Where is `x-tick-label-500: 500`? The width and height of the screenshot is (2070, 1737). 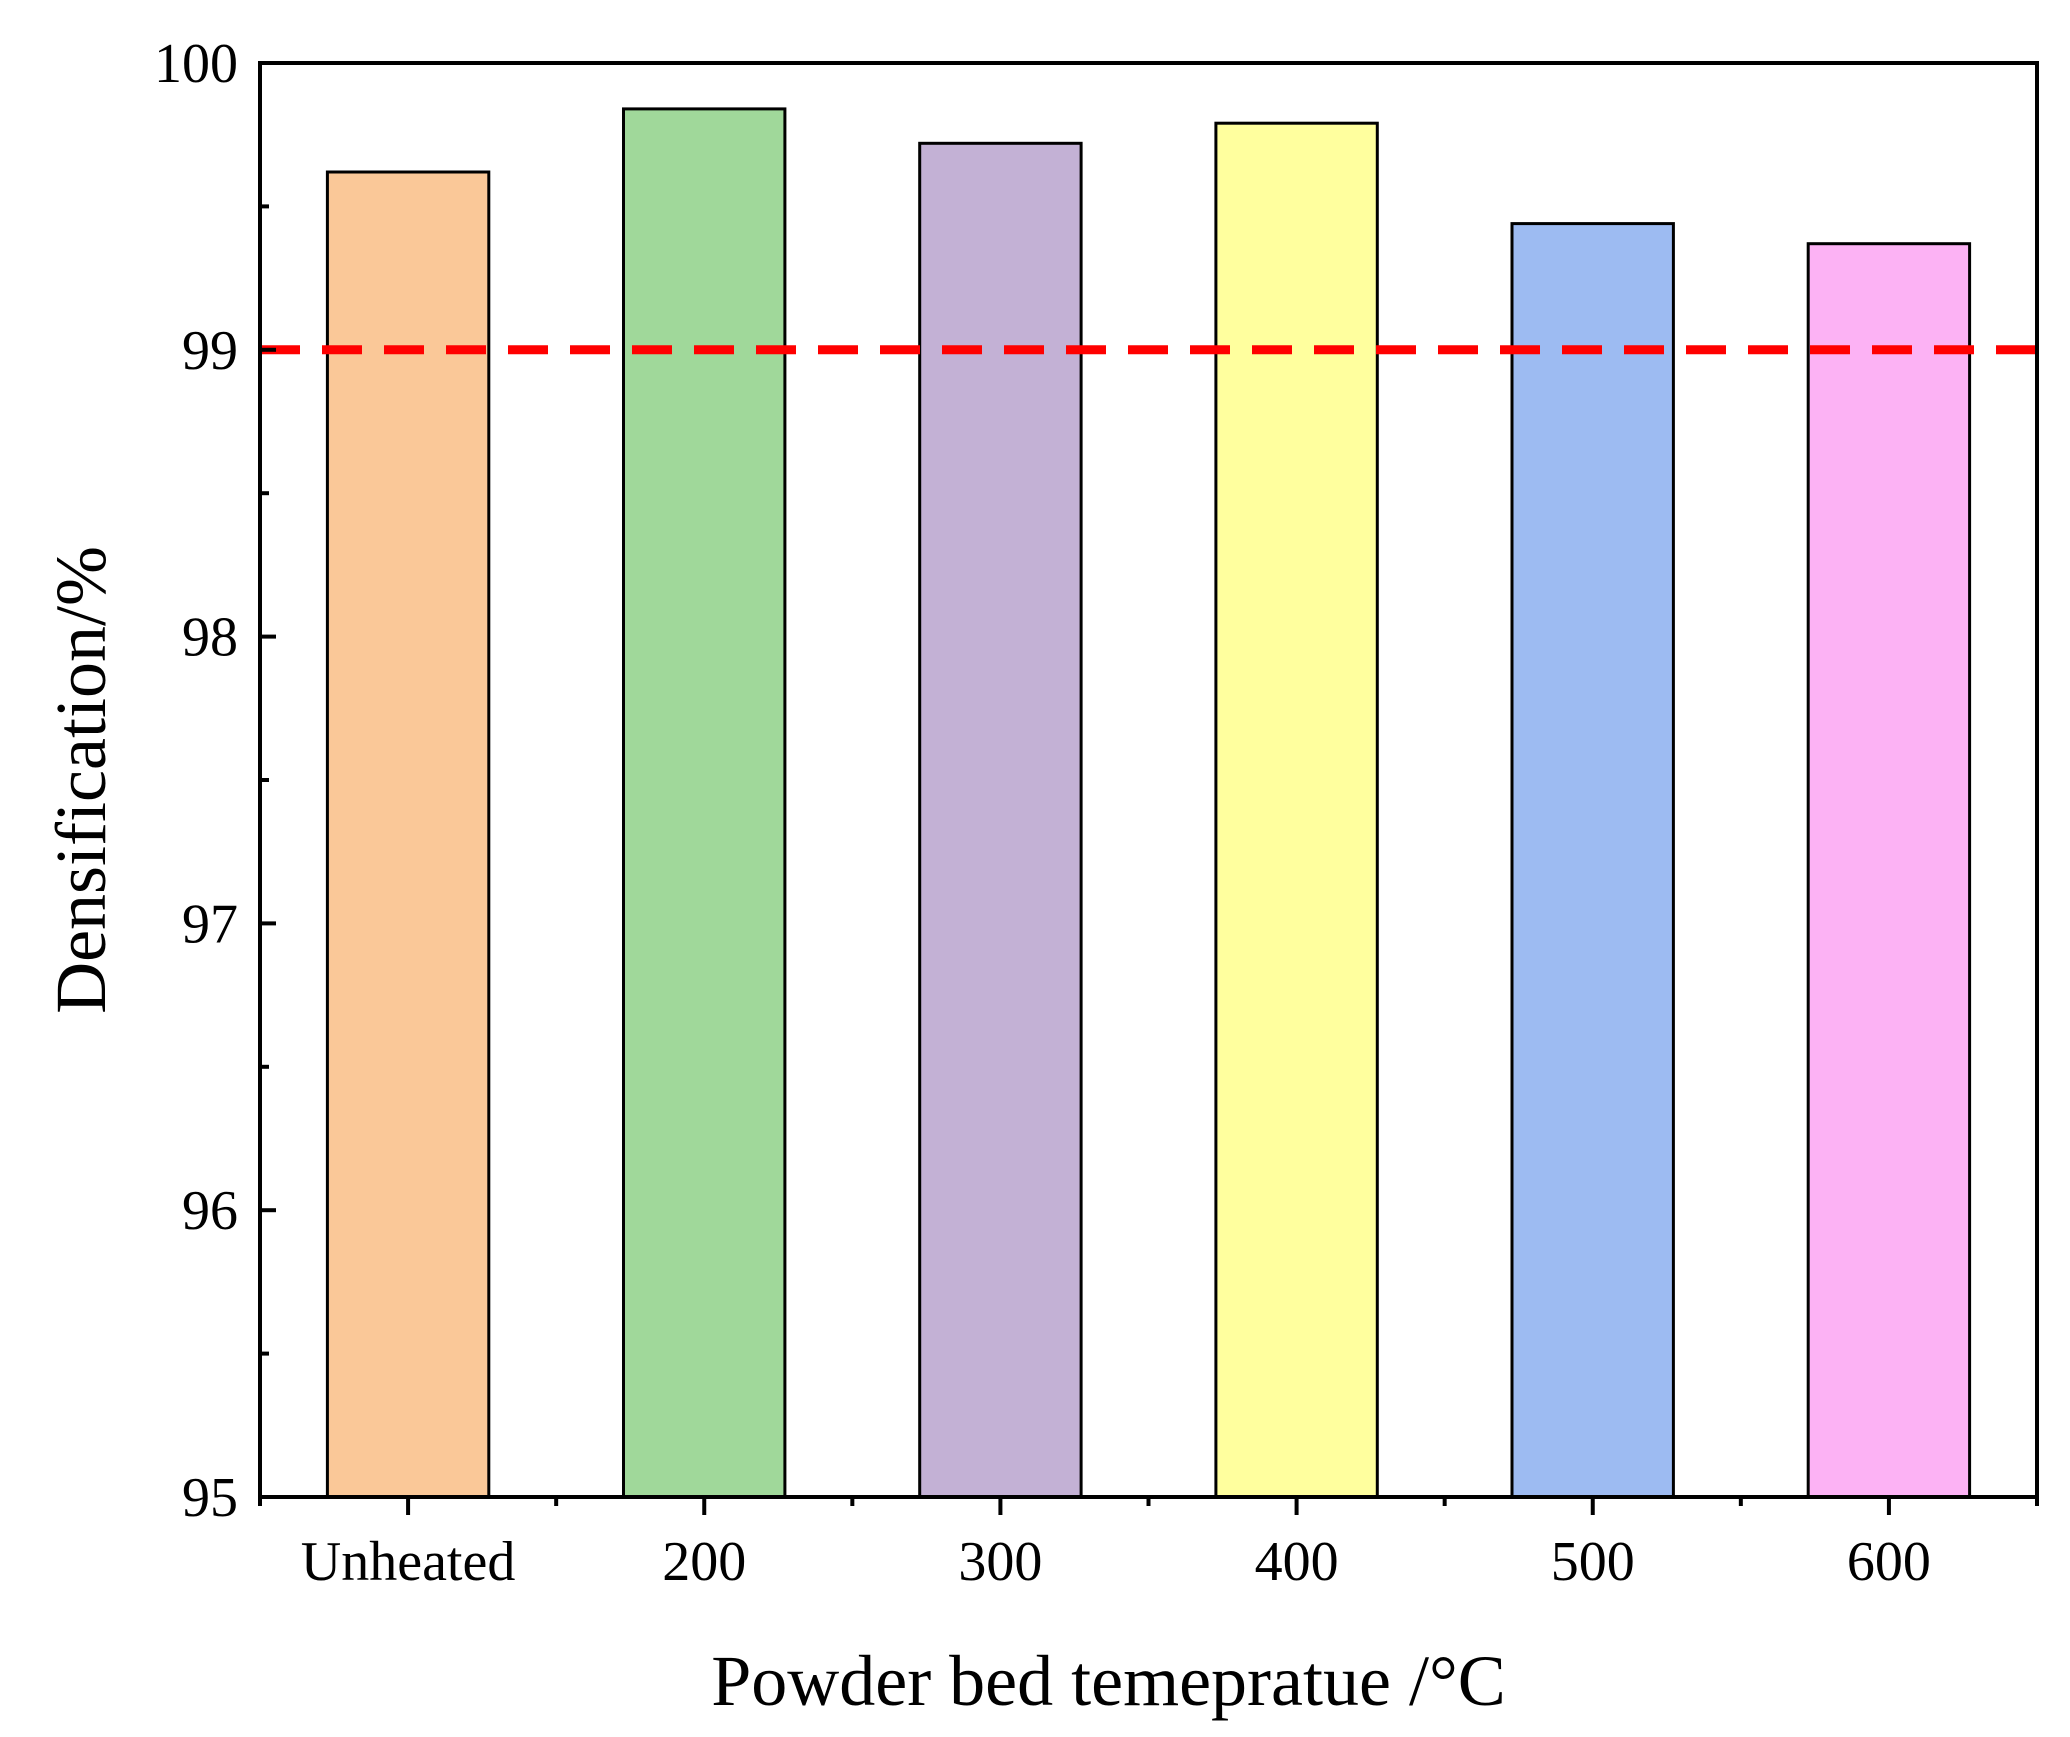
x-tick-label-500: 500 is located at coordinates (1593, 1562).